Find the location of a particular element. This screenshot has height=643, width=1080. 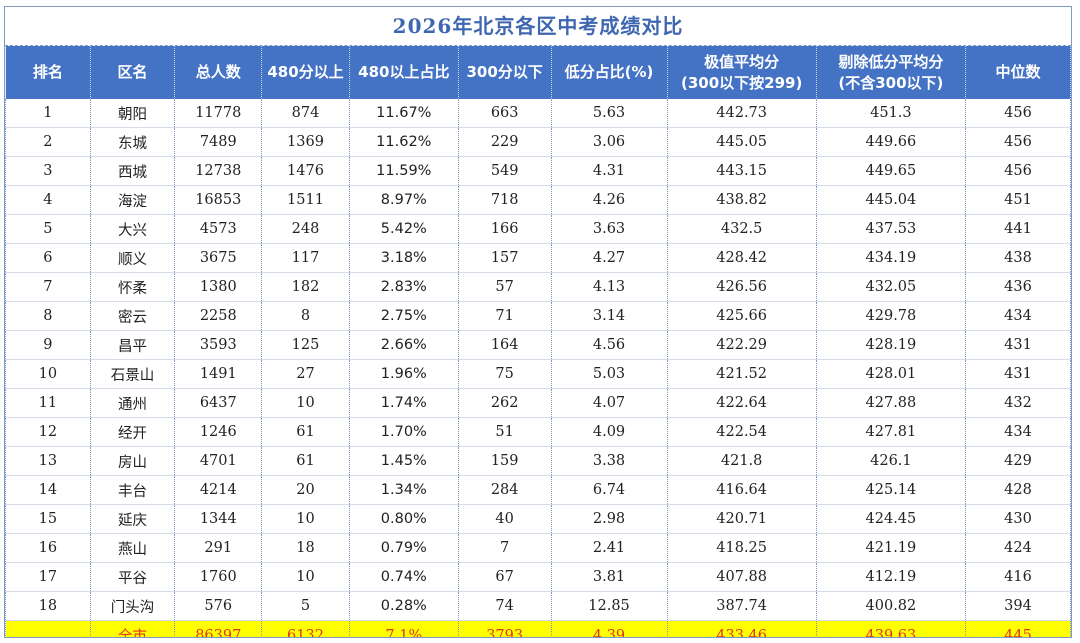

table-row: 15 延庆 1344 10 0.80% 40 2.98 420.71 424.45 430 is located at coordinates (538, 519).